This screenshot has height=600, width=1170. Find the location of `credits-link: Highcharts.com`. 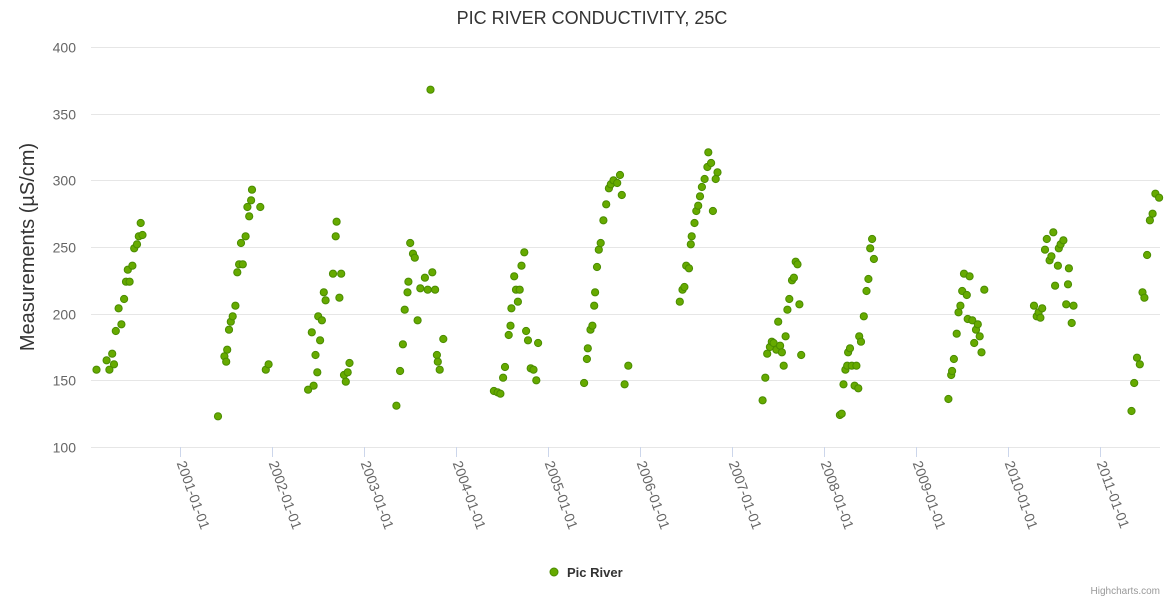

credits-link: Highcharts.com is located at coordinates (1125, 591).